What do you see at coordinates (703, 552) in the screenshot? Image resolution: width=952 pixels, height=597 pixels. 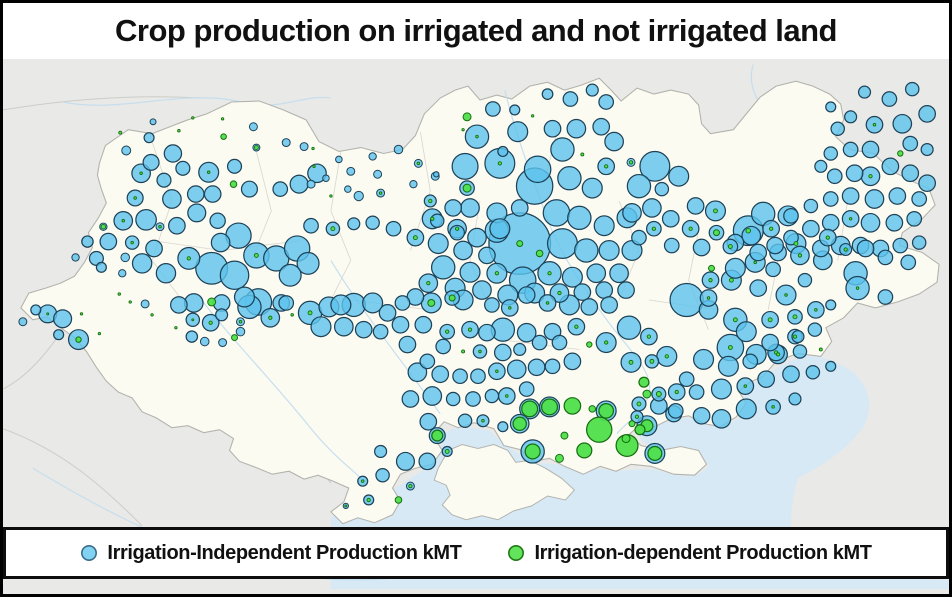 I see `legend-label-dependent: Irrigation-dependent Production kMT` at bounding box center [703, 552].